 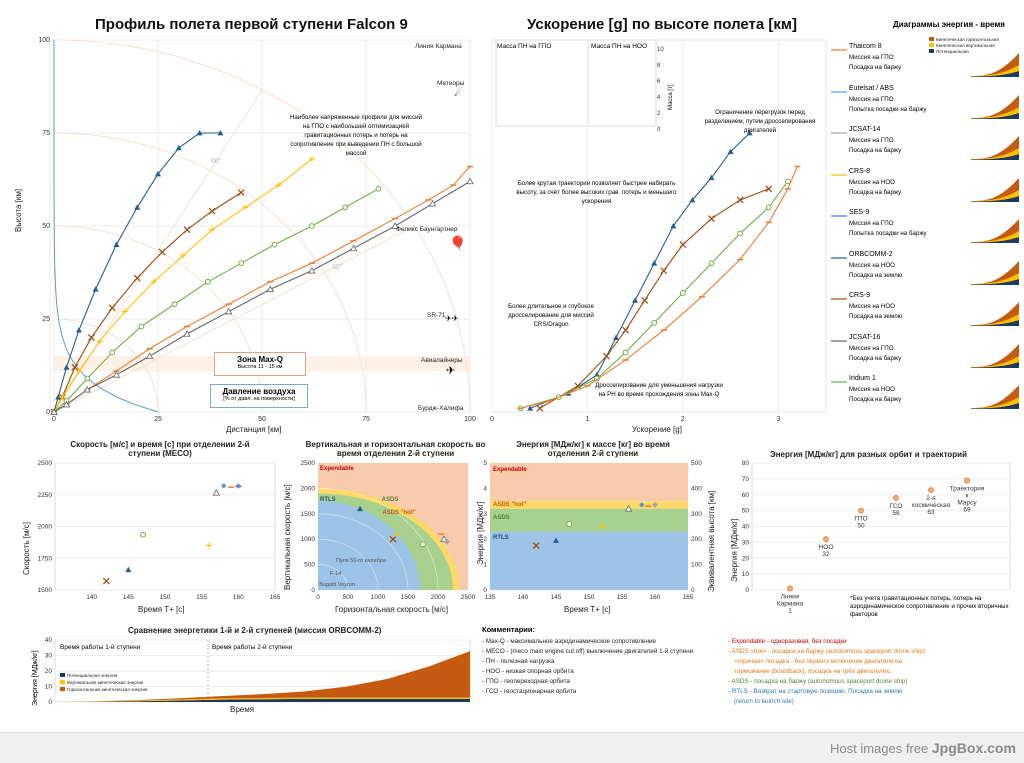 What do you see at coordinates (470, 419) in the screenshot?
I see `profile-xtick: 100` at bounding box center [470, 419].